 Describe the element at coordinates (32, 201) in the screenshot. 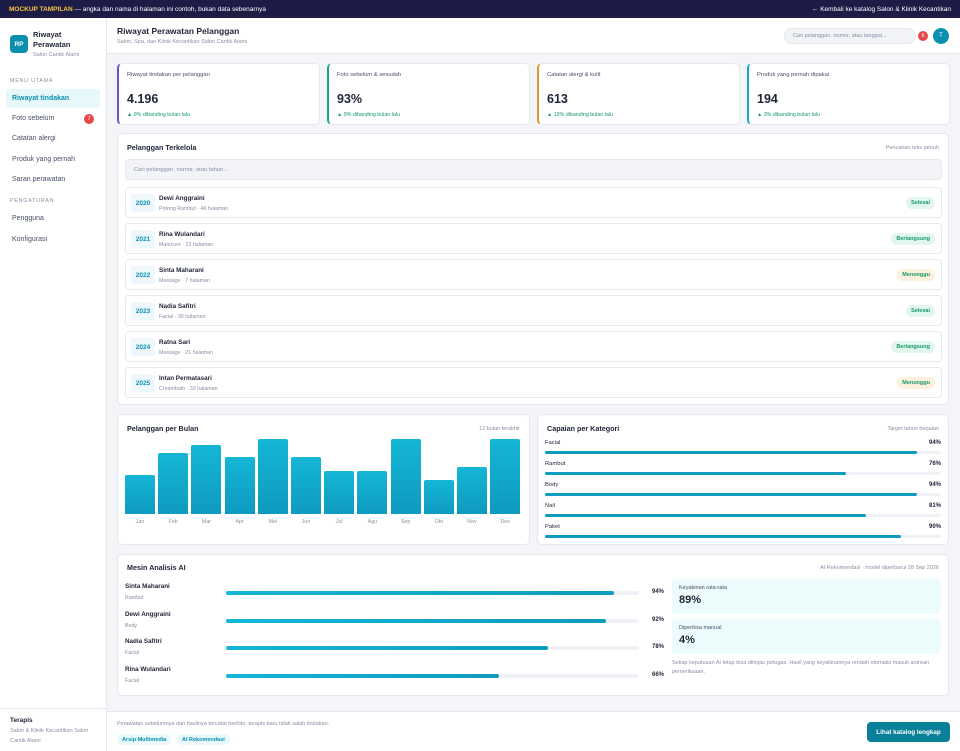

I see `section-label-settings: PENGATURAN` at that location.